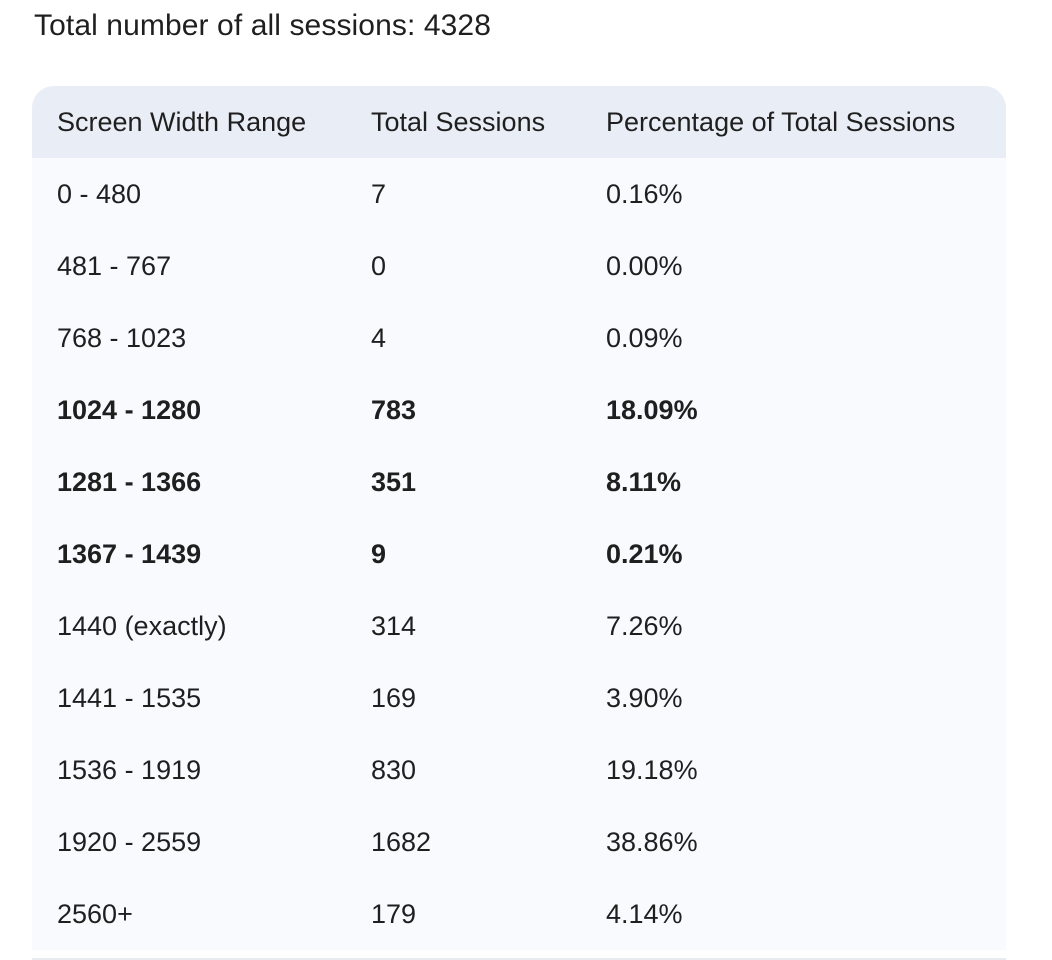 This screenshot has height=960, width=1052. I want to click on table-row: 1441 - 1535 169 3.90%, so click(519, 698).